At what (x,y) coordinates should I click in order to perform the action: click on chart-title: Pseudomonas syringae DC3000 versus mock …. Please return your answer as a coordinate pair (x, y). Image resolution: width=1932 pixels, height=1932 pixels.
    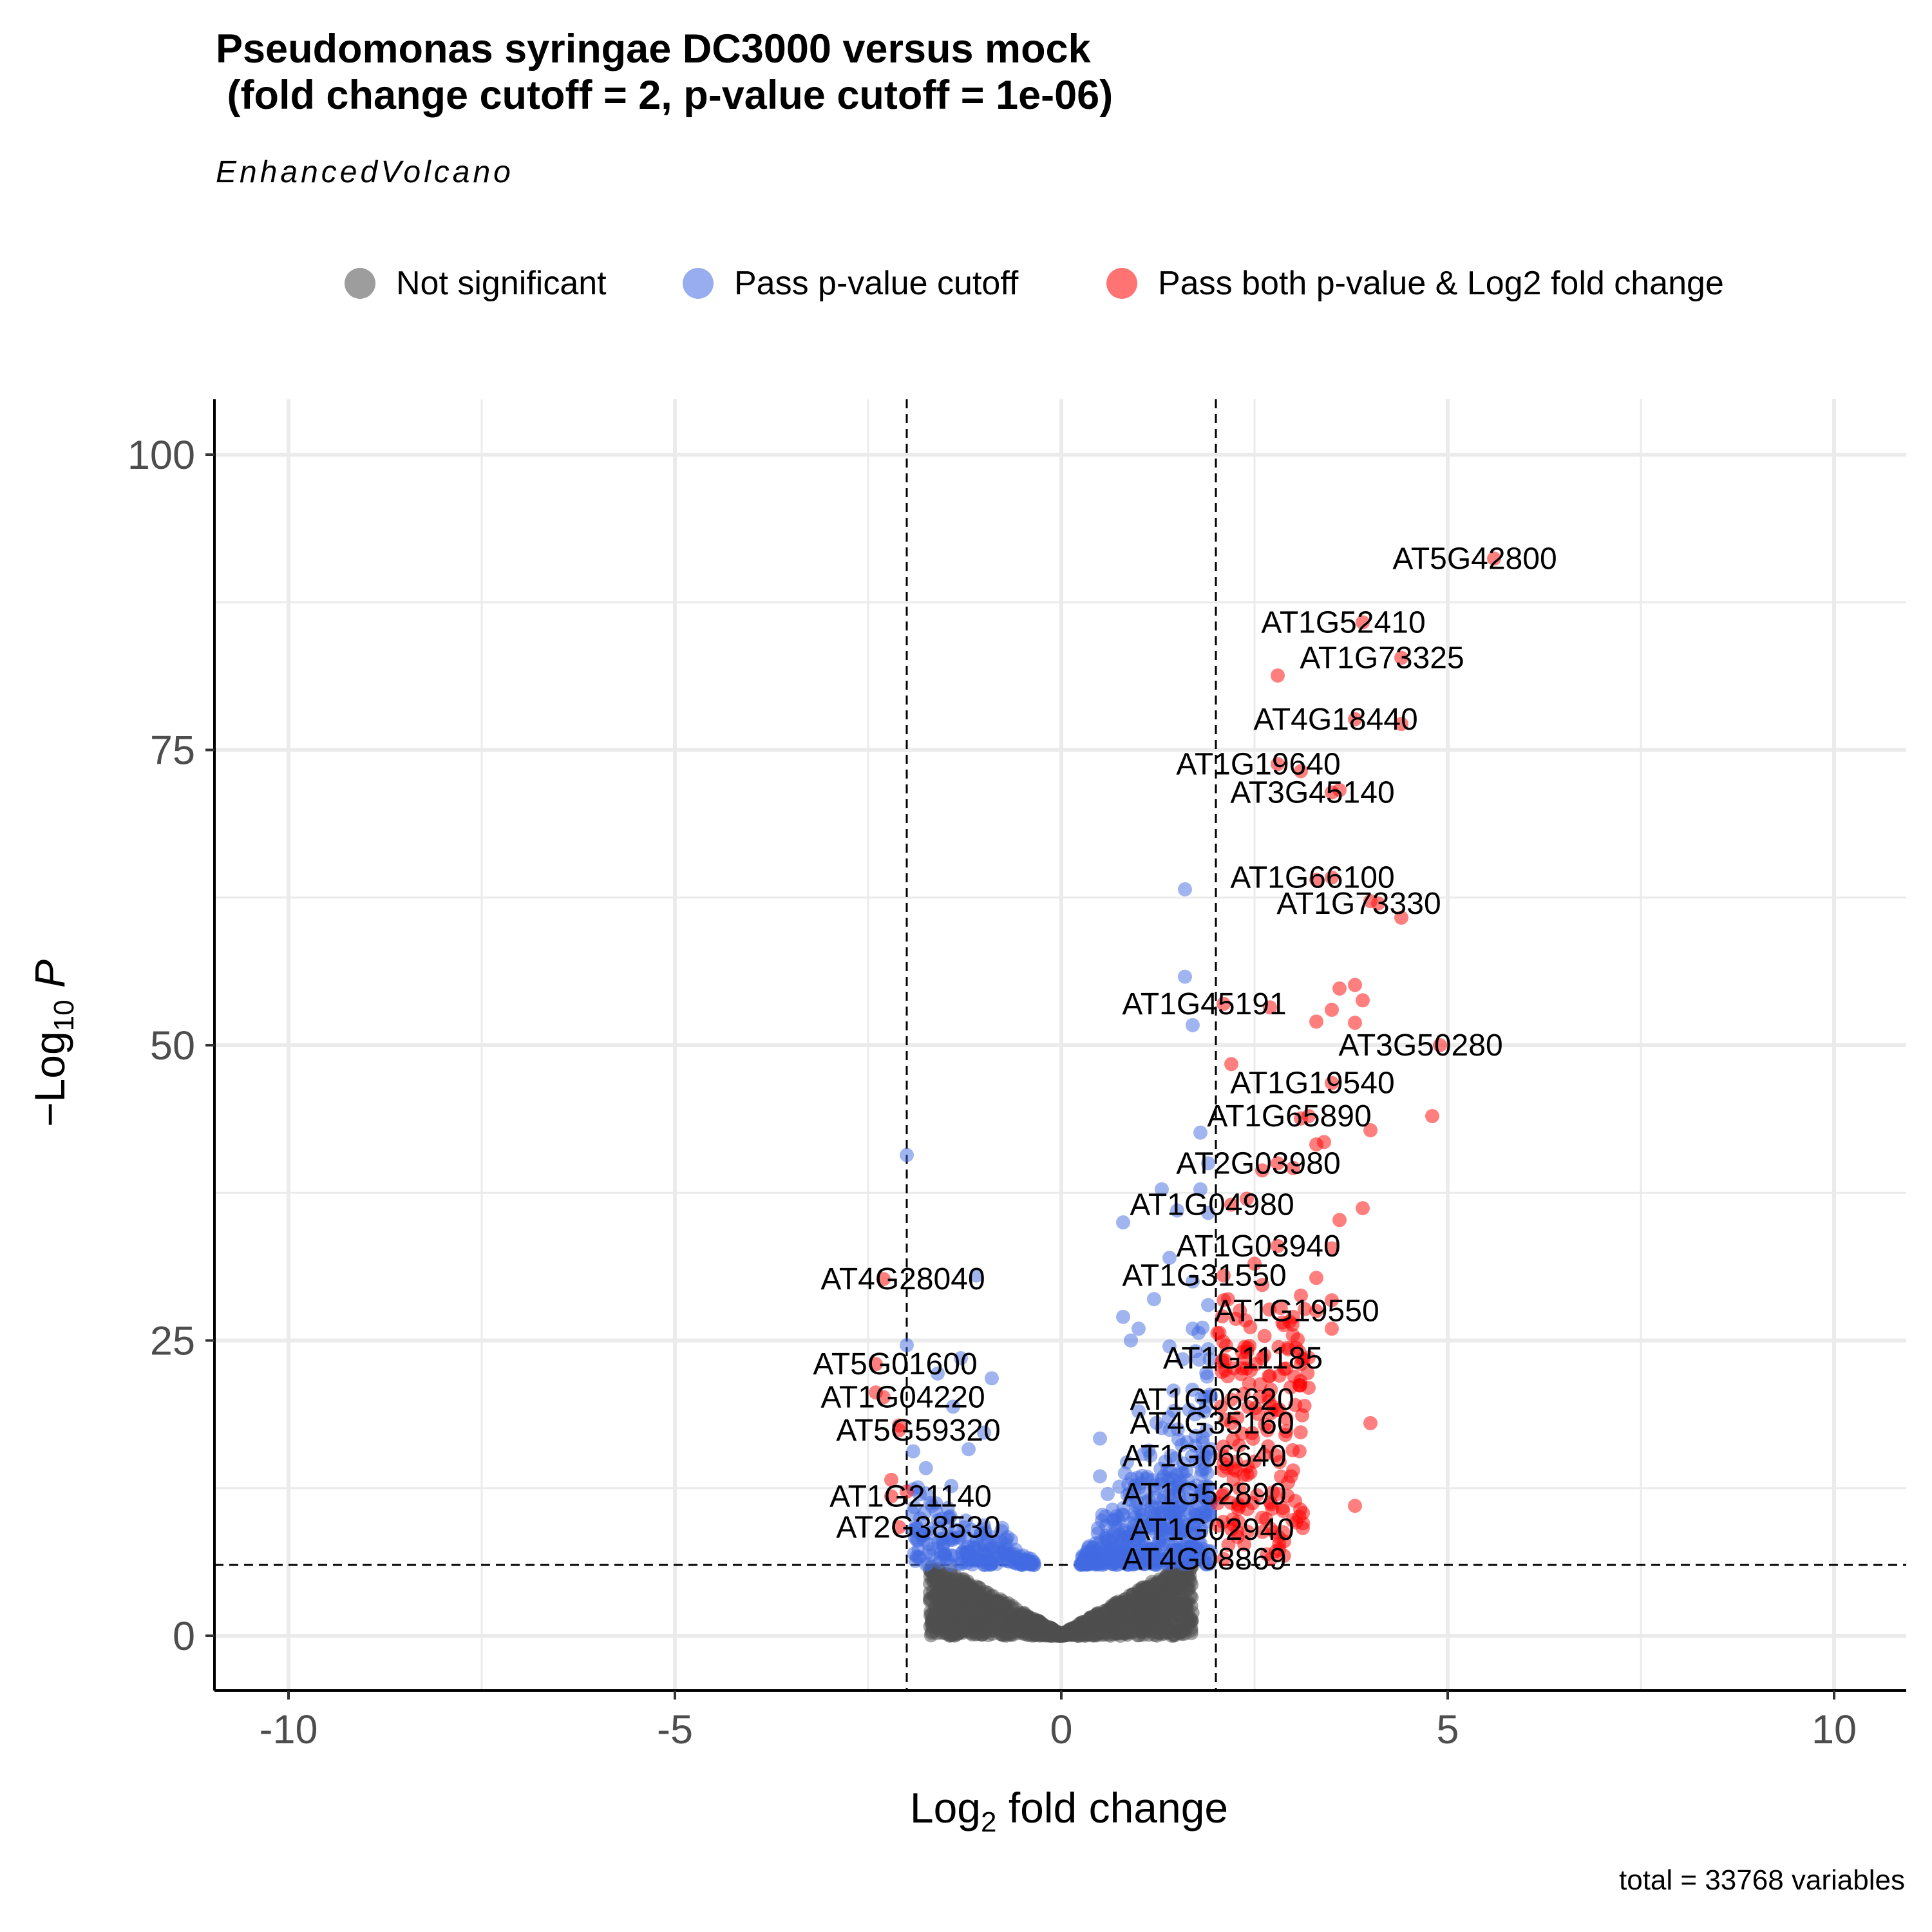
    Looking at the image, I should click on (664, 72).